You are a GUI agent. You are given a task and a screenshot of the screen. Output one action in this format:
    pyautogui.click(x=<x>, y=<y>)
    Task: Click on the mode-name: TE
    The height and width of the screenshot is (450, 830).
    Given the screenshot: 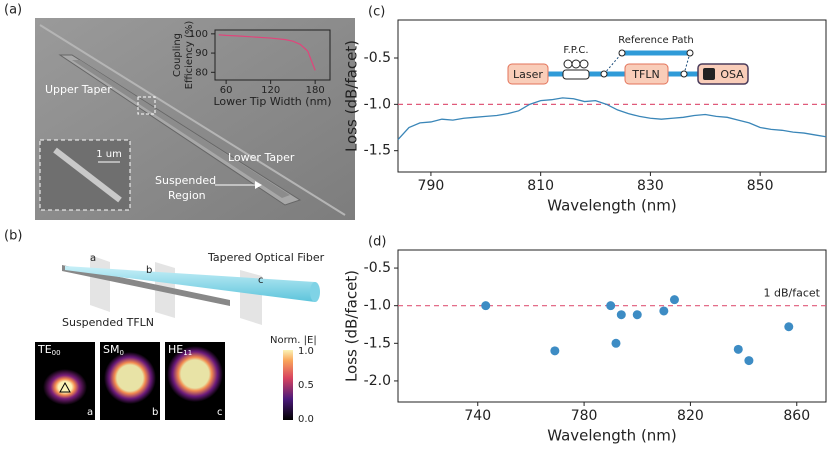 What is the action you would take?
    pyautogui.click(x=44, y=349)
    